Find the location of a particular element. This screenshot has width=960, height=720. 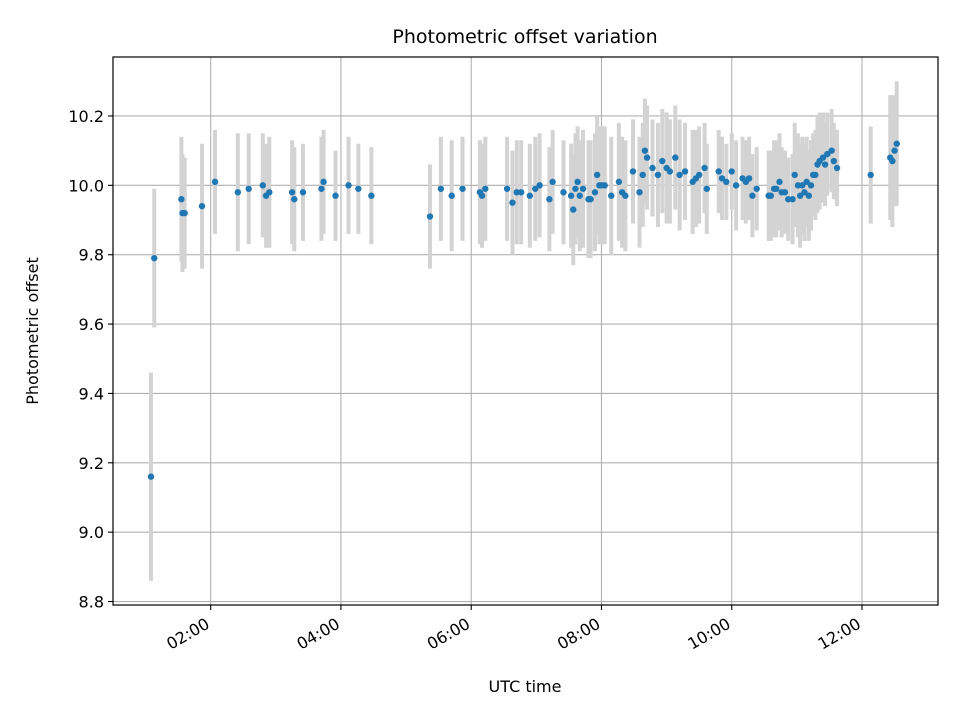

y-tick-label: 9.8 is located at coordinates (91, 255).